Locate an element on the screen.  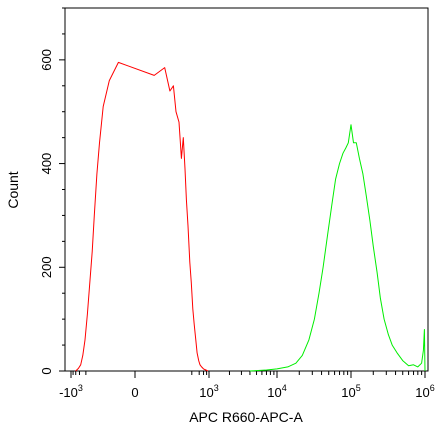
y-tick-label: 400 is located at coordinates (46, 164).